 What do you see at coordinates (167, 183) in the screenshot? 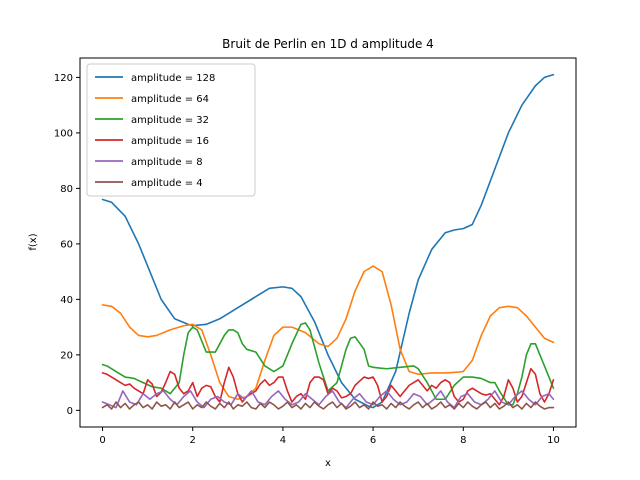
I see `legend-label-5: amplitude = 4` at bounding box center [167, 183].